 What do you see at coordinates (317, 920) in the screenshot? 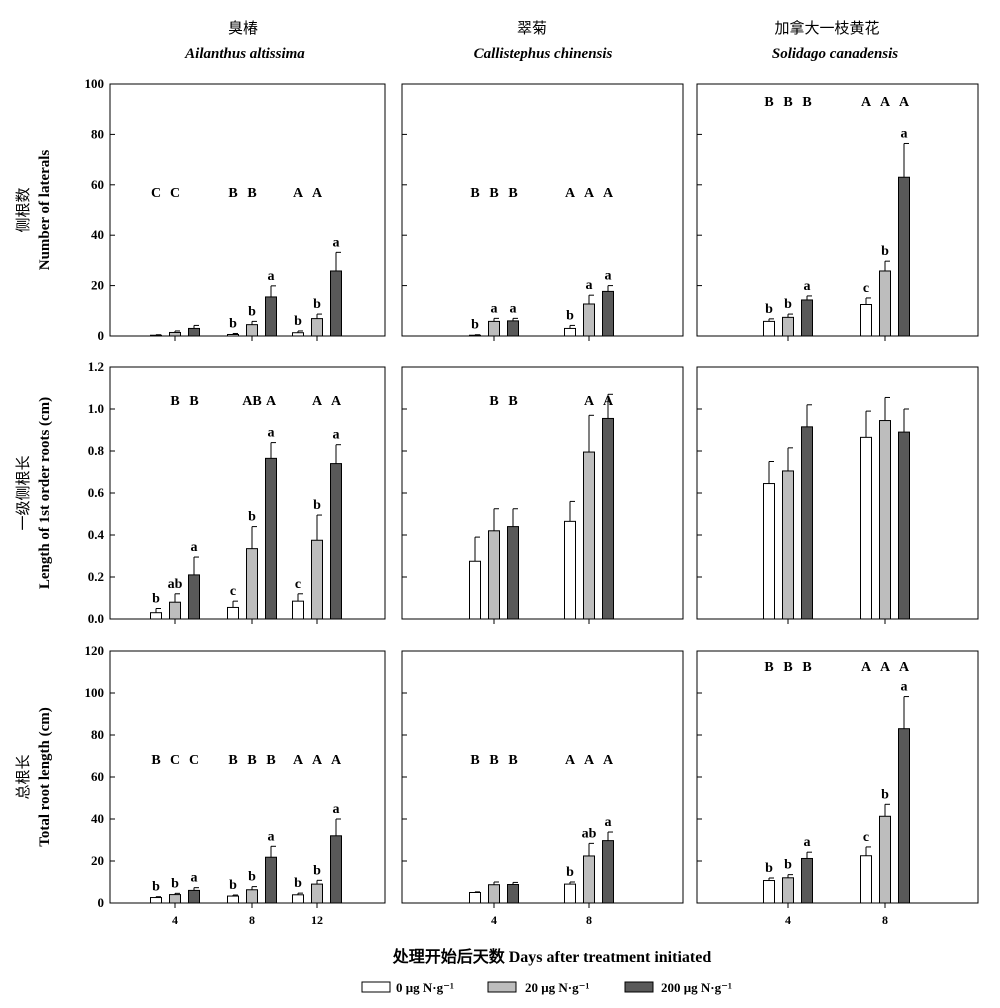
I see `panel-r3c1-xtick-label: 12` at bounding box center [317, 920].